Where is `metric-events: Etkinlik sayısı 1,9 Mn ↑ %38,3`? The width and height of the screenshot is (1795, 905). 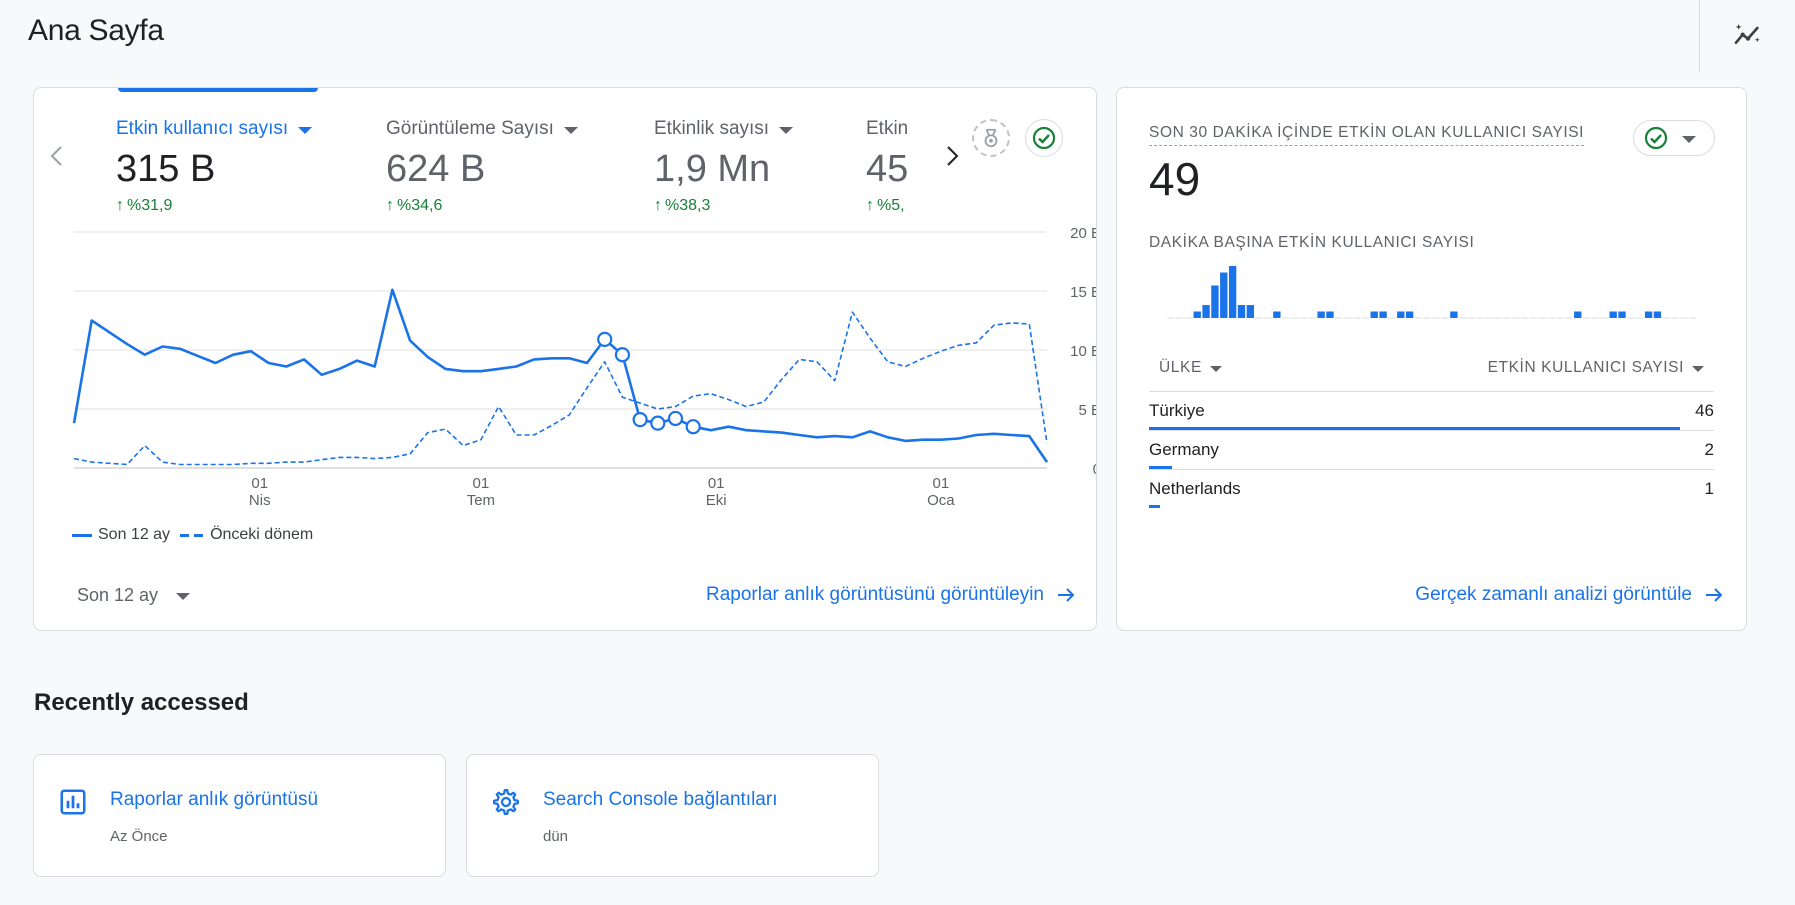 metric-events: Etkinlik sayısı 1,9 Mn ↑ %38,3 is located at coordinates (724, 166).